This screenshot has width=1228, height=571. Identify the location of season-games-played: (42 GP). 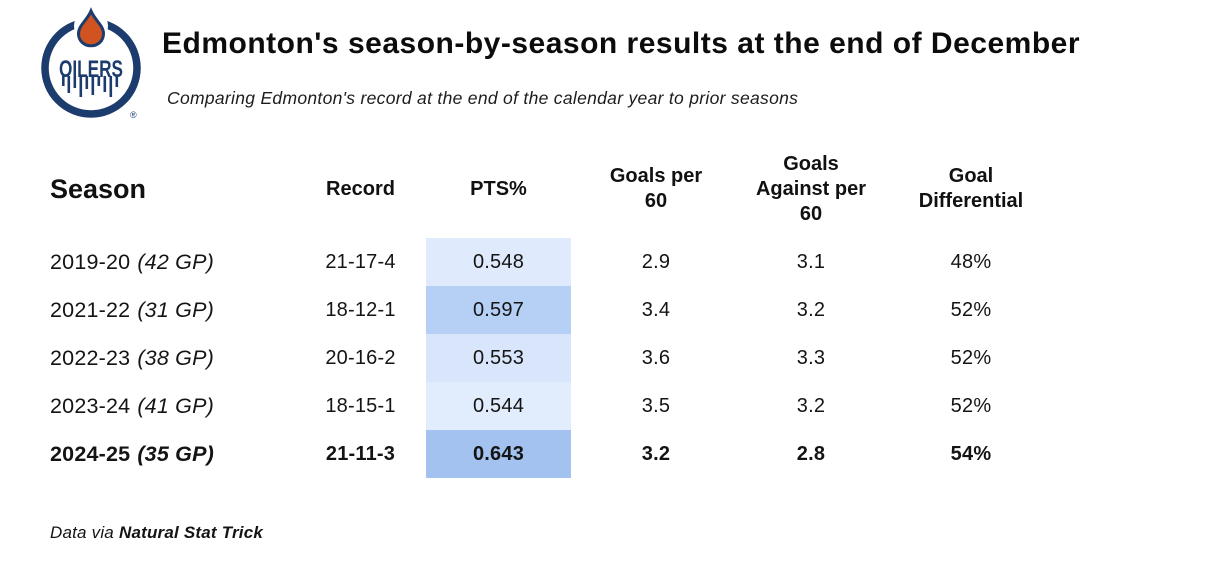
(175, 261).